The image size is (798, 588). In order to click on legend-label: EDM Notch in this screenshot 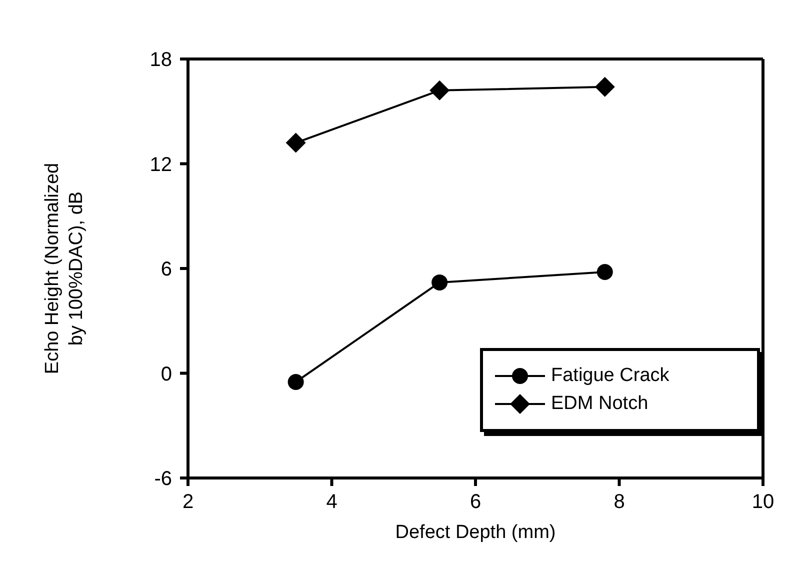, I will do `click(599, 404)`.